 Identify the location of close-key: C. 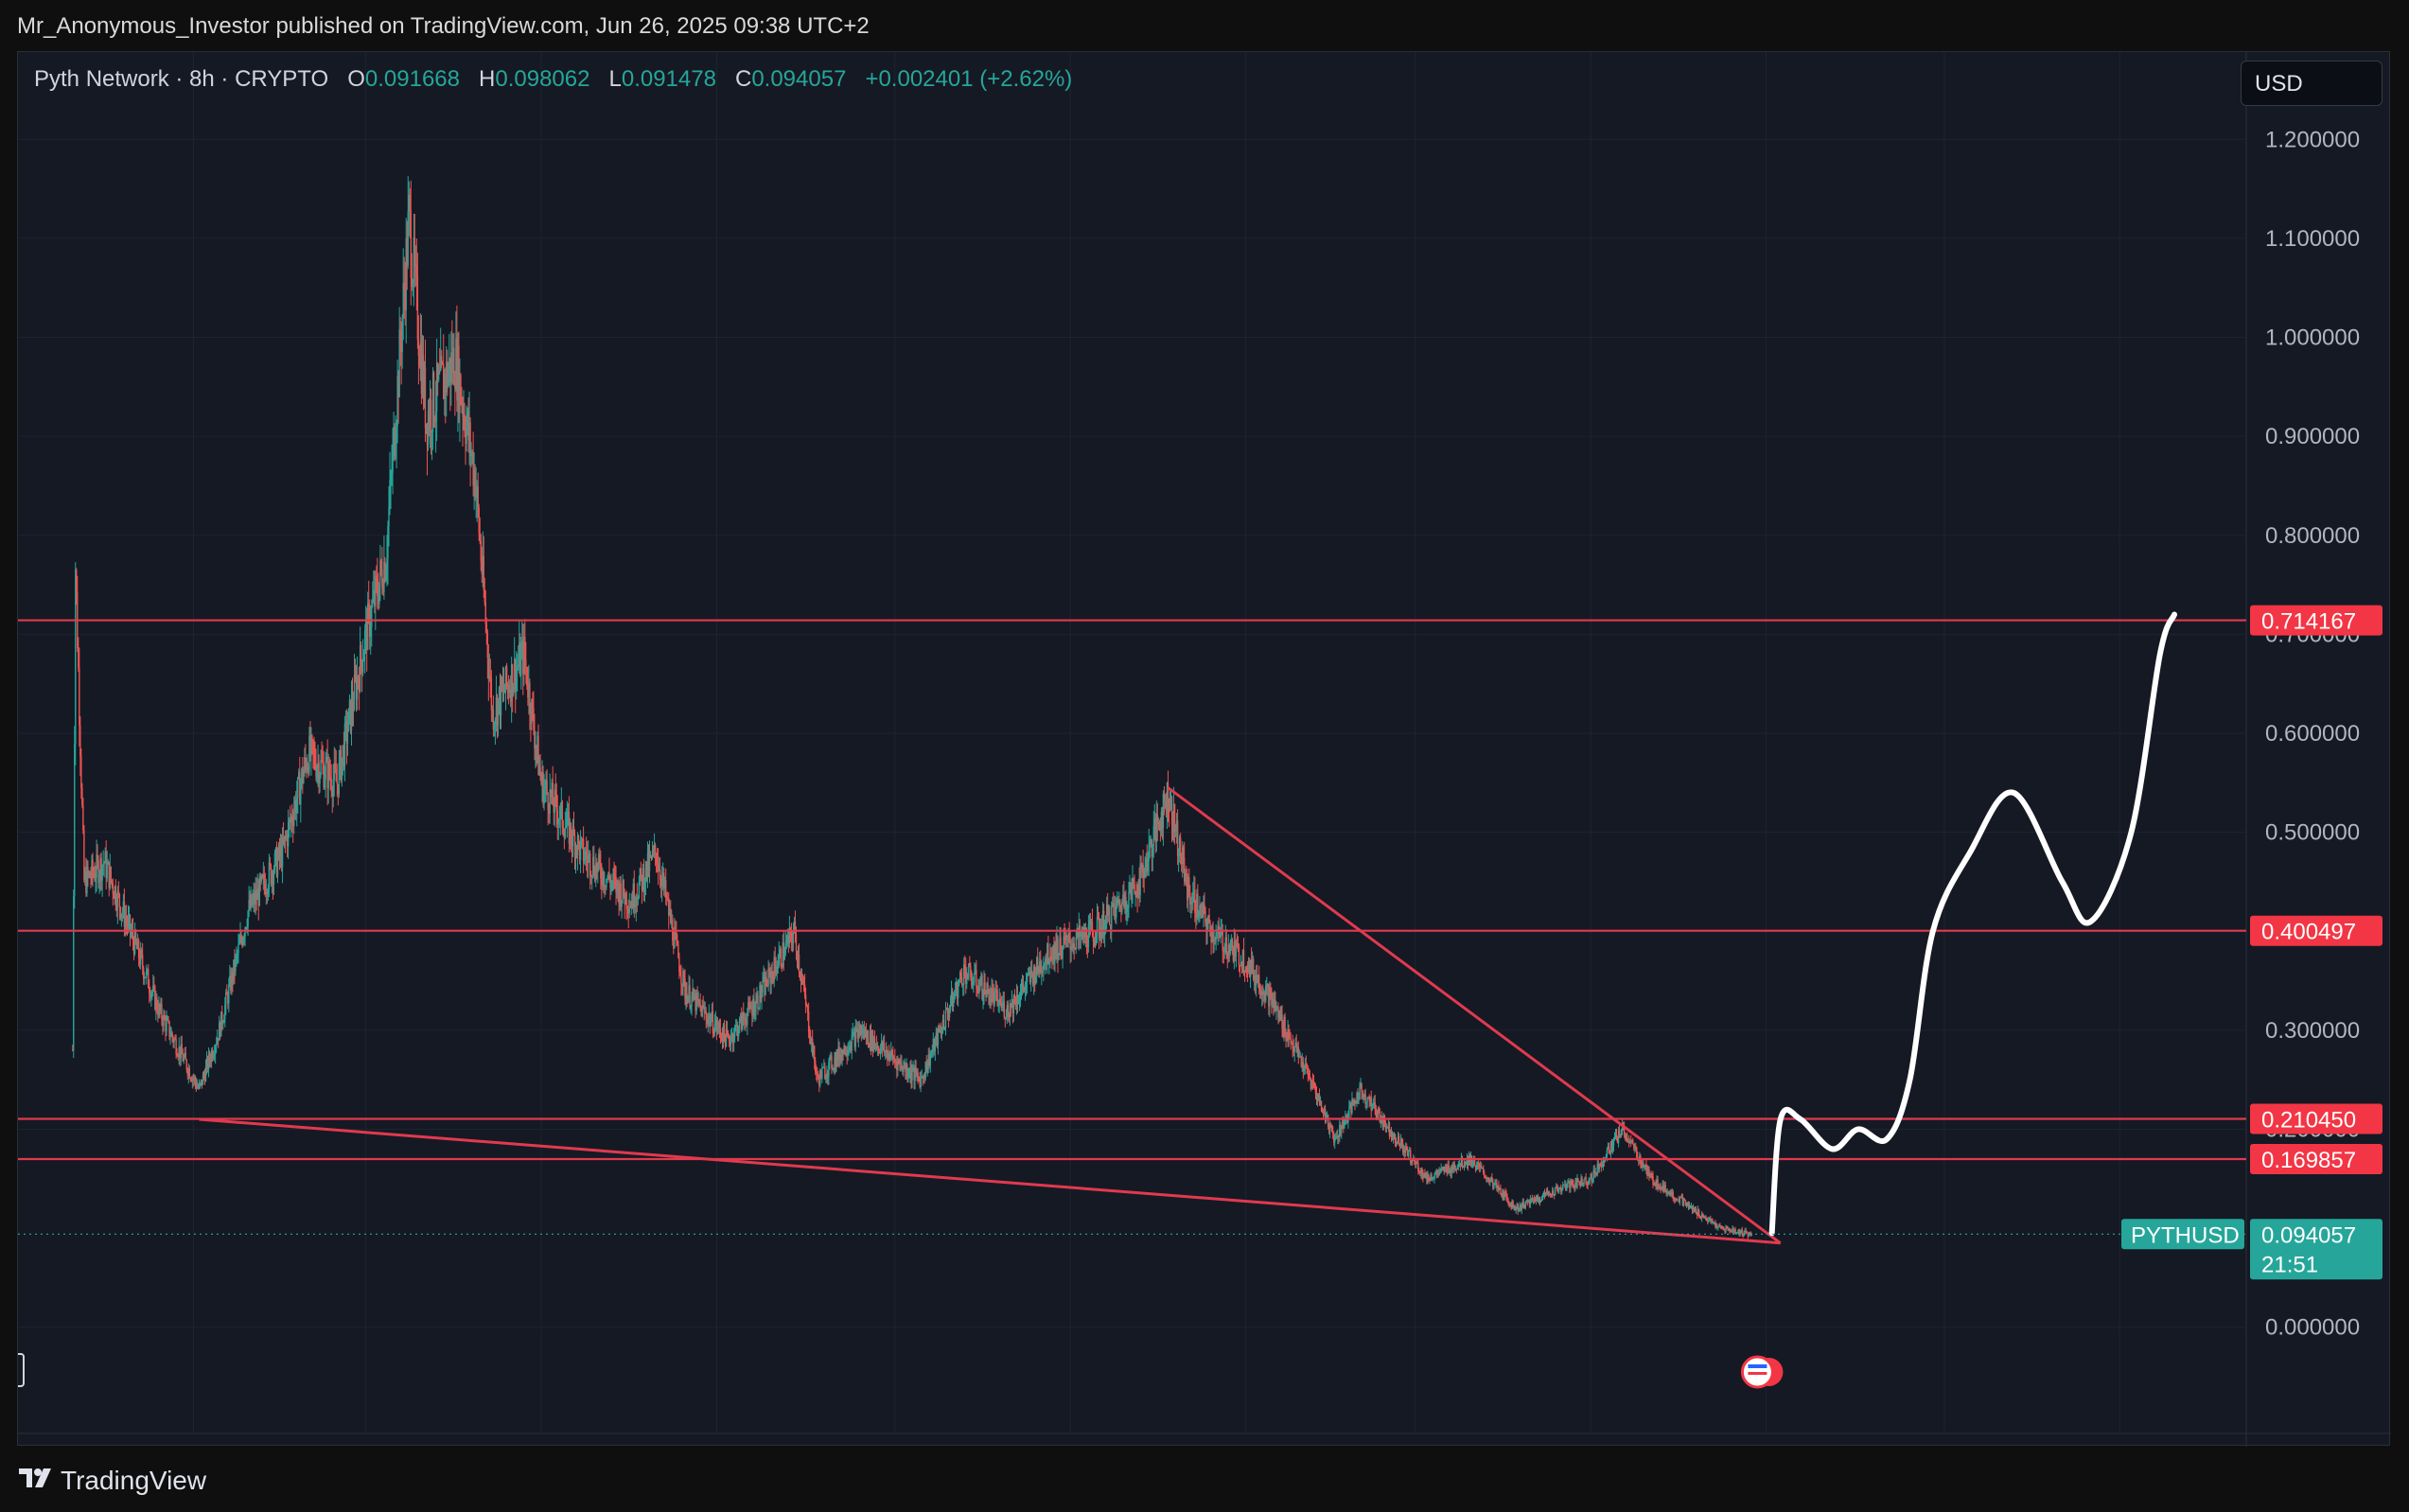
(743, 79).